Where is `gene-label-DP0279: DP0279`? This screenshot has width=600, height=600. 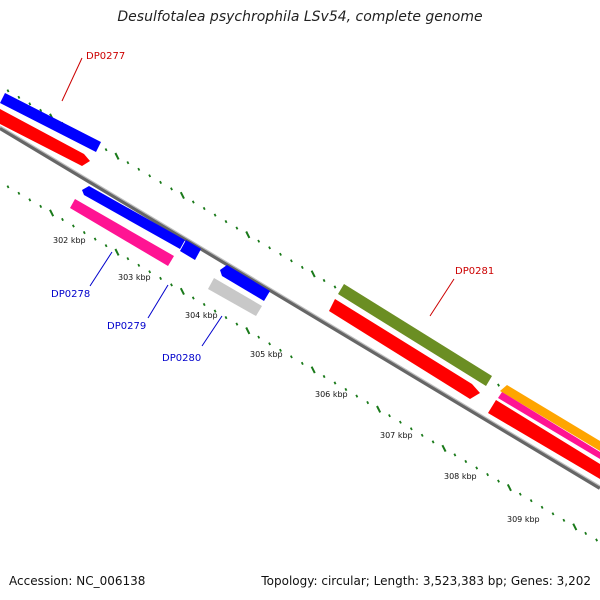
gene-label-DP0279: DP0279 is located at coordinates (126, 326).